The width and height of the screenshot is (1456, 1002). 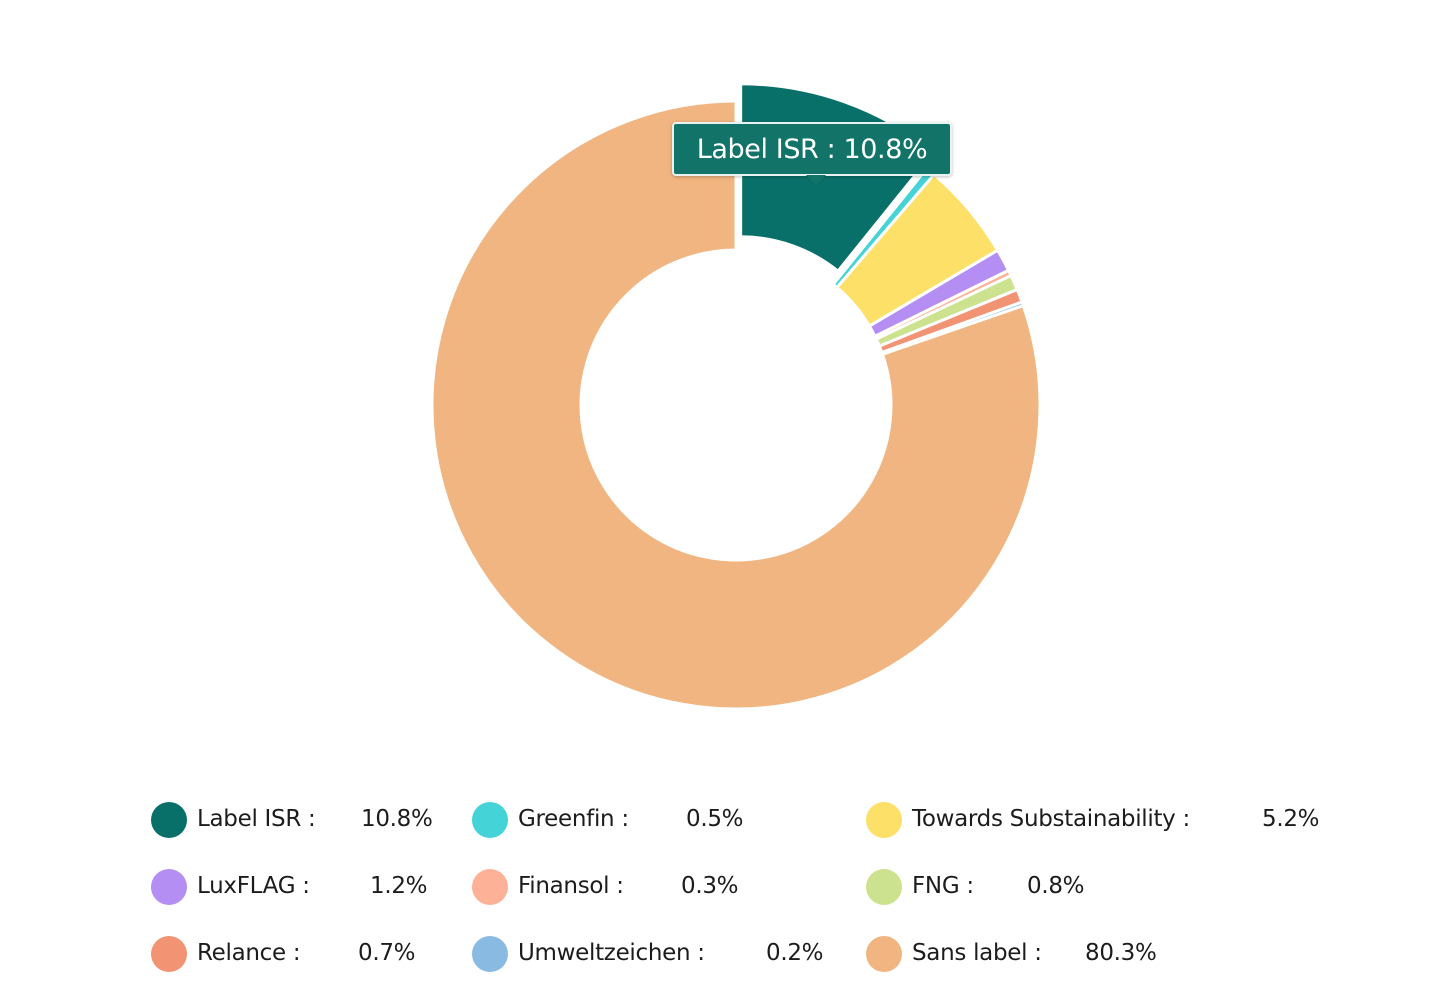 What do you see at coordinates (795, 953) in the screenshot?
I see `legend-value: 0.2%` at bounding box center [795, 953].